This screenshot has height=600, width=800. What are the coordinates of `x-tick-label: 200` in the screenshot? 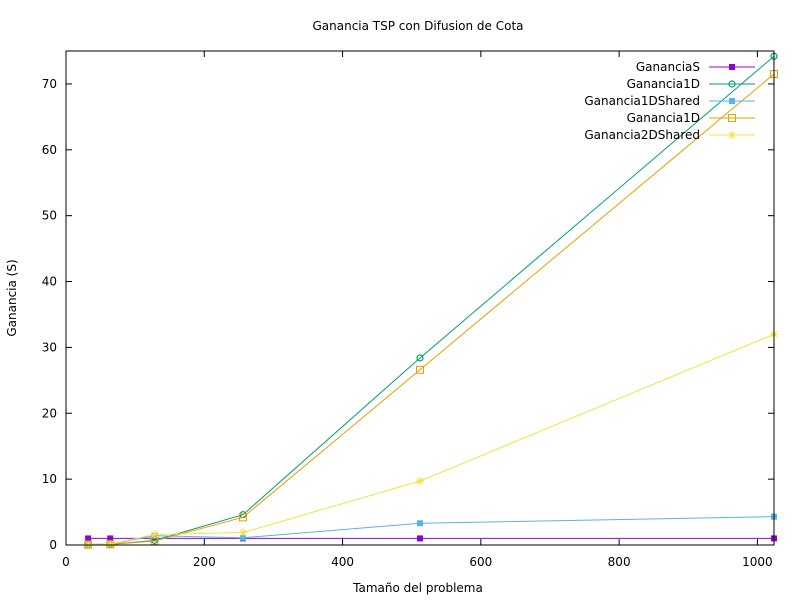 It's located at (204, 562).